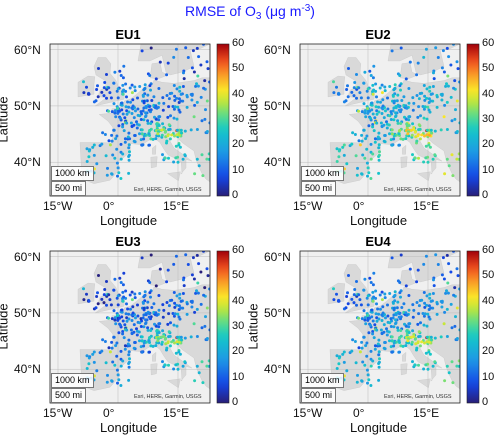 The width and height of the screenshot is (500, 440). Describe the element at coordinates (488, 144) in the screenshot. I see `colorbar-tick-label: 20` at that location.